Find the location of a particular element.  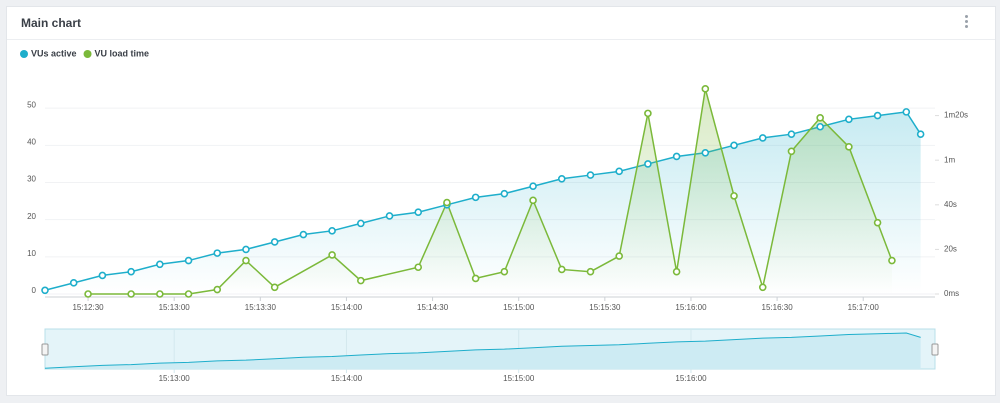

navigator-tick-label: 15:14:00 is located at coordinates (347, 378).